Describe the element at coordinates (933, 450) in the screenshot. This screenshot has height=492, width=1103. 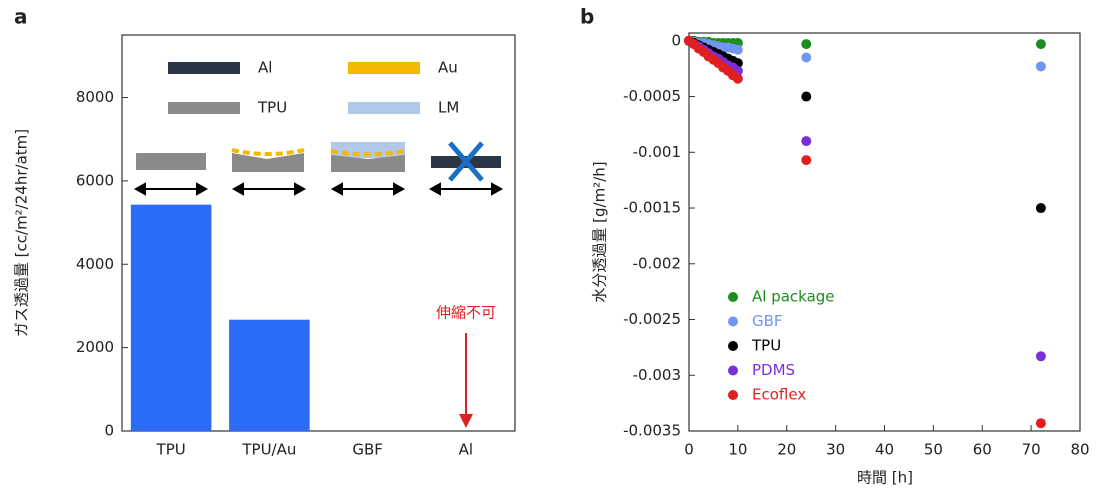
I see `x-tick-label: 50` at that location.